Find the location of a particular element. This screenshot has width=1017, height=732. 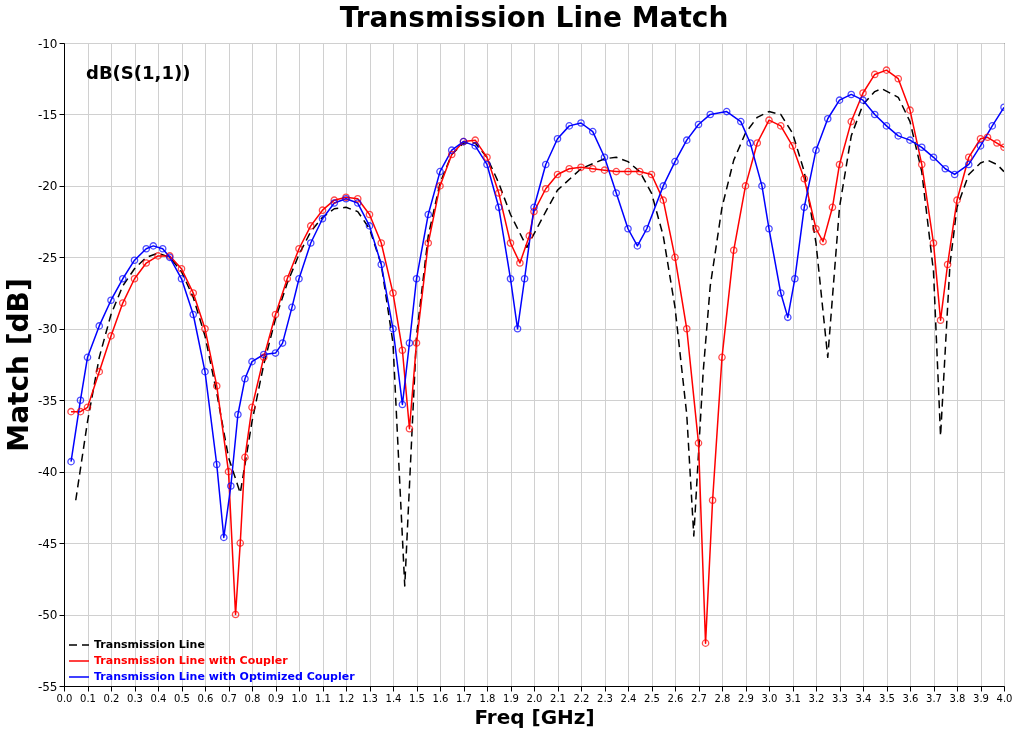

y-tick-label: -45 is located at coordinates (47, 543).